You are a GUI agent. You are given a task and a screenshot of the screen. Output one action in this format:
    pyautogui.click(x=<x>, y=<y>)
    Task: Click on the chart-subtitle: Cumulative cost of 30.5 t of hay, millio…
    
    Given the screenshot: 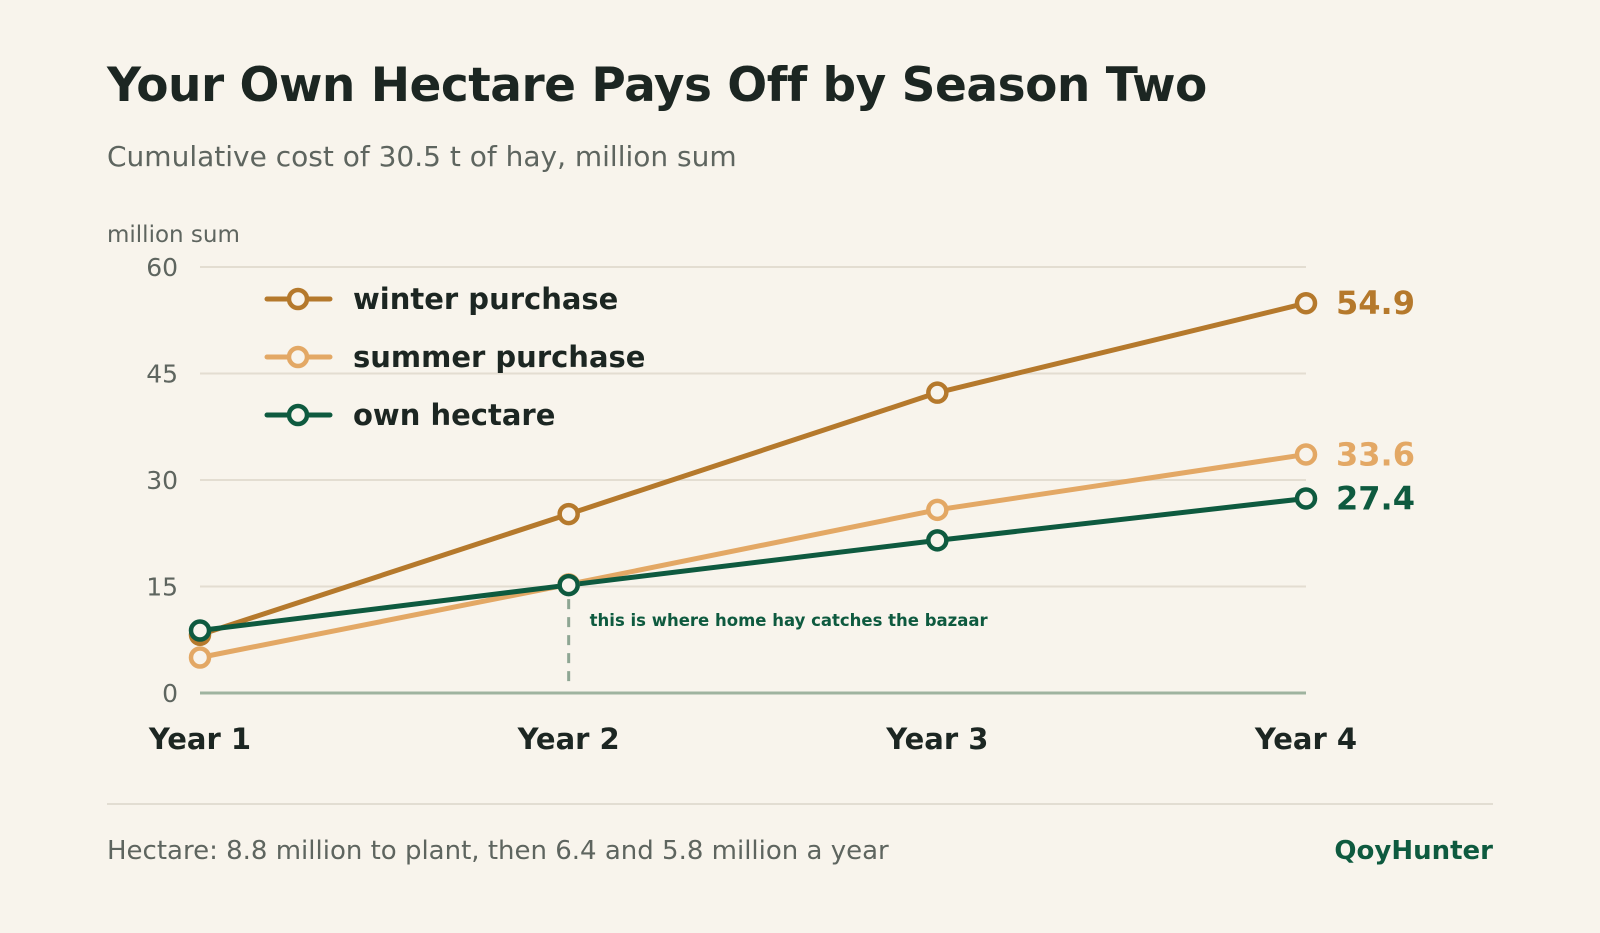 What is the action you would take?
    pyautogui.click(x=422, y=156)
    